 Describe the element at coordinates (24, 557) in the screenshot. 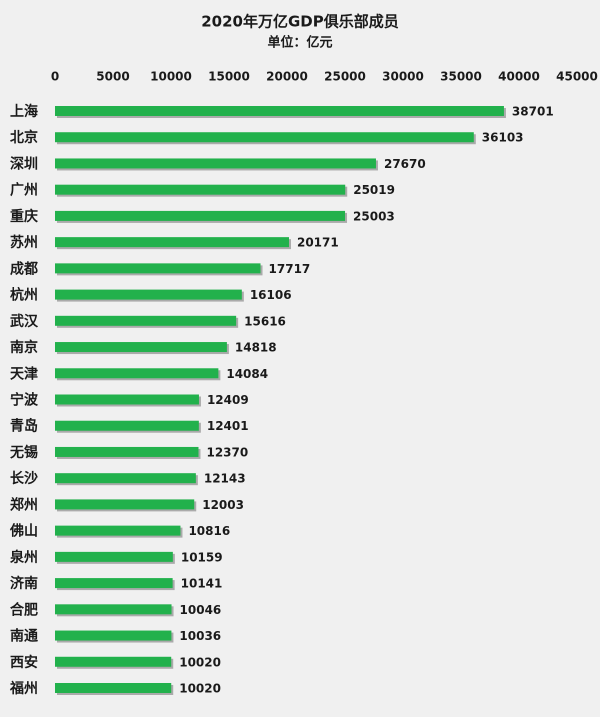

I see `y-tick-label: 泉州` at that location.